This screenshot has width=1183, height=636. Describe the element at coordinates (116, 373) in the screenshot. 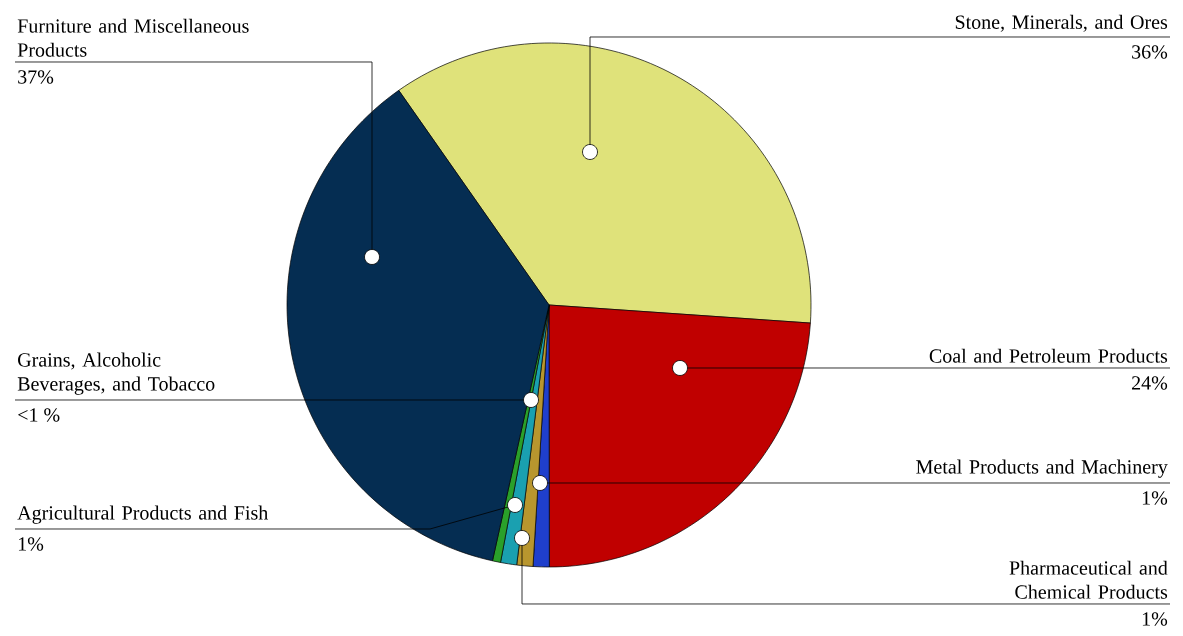

I see `slice-label: Grains, Alcoholic Beverages, and Tobacco` at that location.